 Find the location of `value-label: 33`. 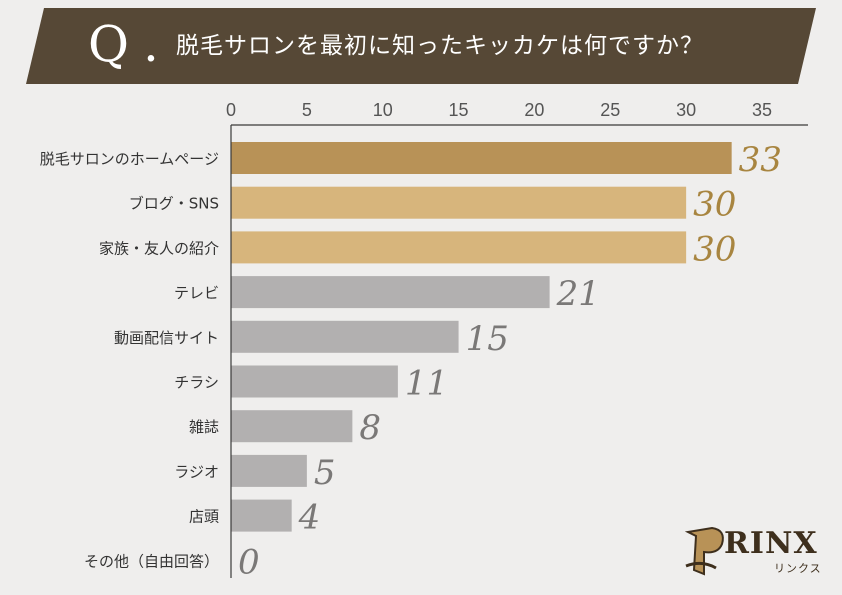

value-label: 33 is located at coordinates (760, 160).